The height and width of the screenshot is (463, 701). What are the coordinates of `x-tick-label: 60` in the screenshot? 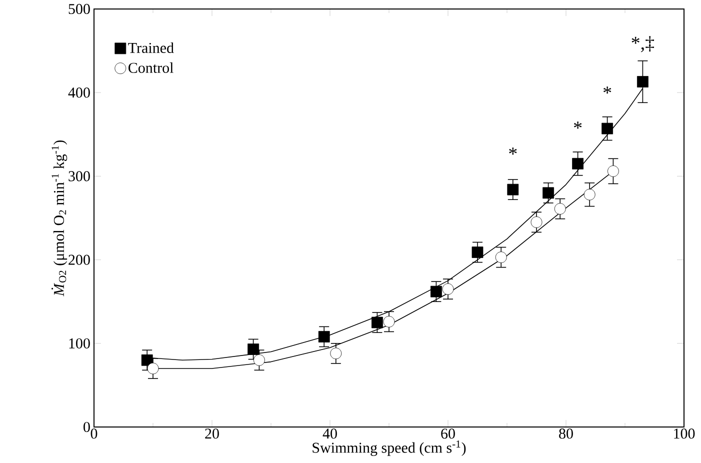 It's located at (448, 433).